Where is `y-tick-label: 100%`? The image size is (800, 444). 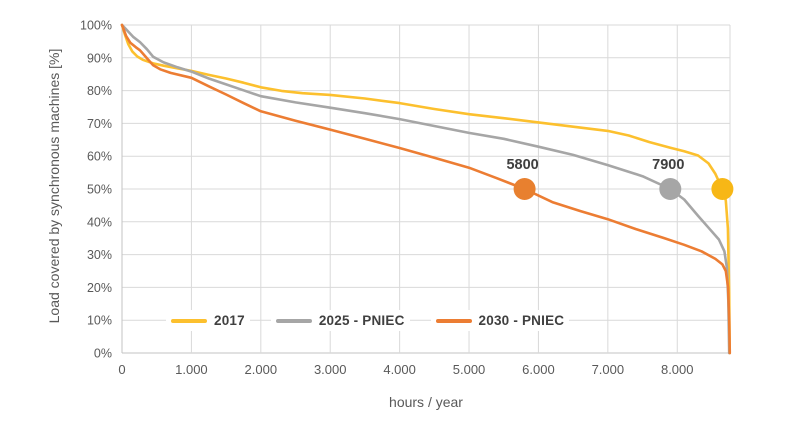
y-tick-label: 100% is located at coordinates (96, 26).